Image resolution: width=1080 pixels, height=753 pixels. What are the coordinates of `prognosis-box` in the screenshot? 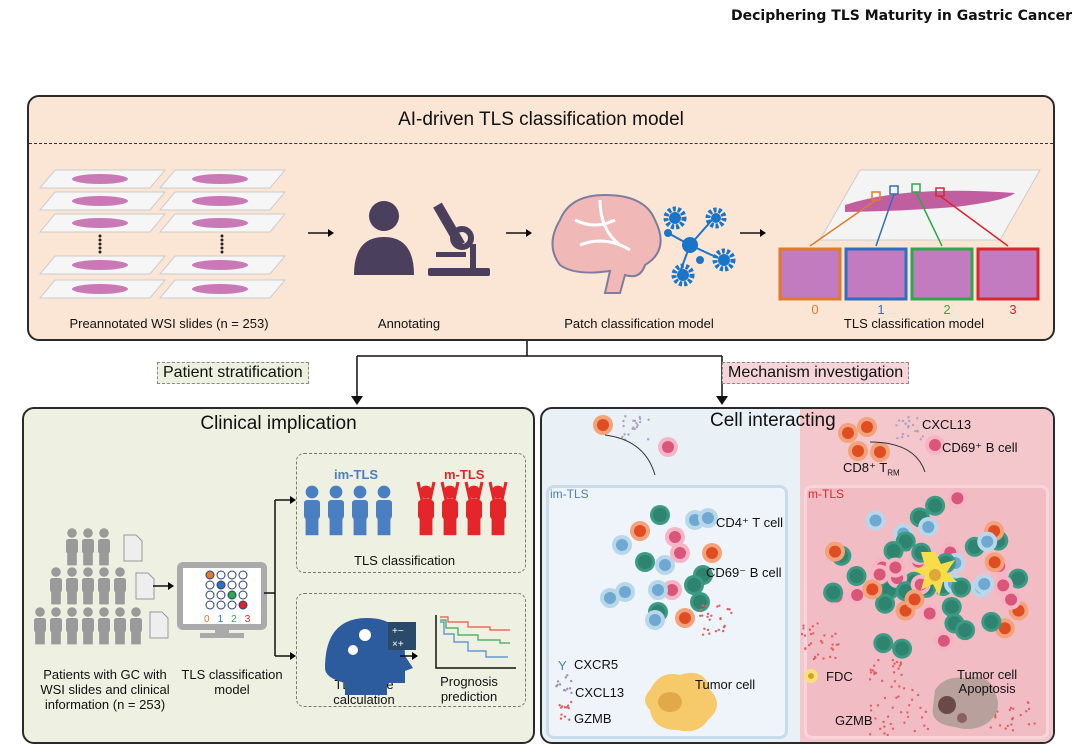 It's located at (411, 650).